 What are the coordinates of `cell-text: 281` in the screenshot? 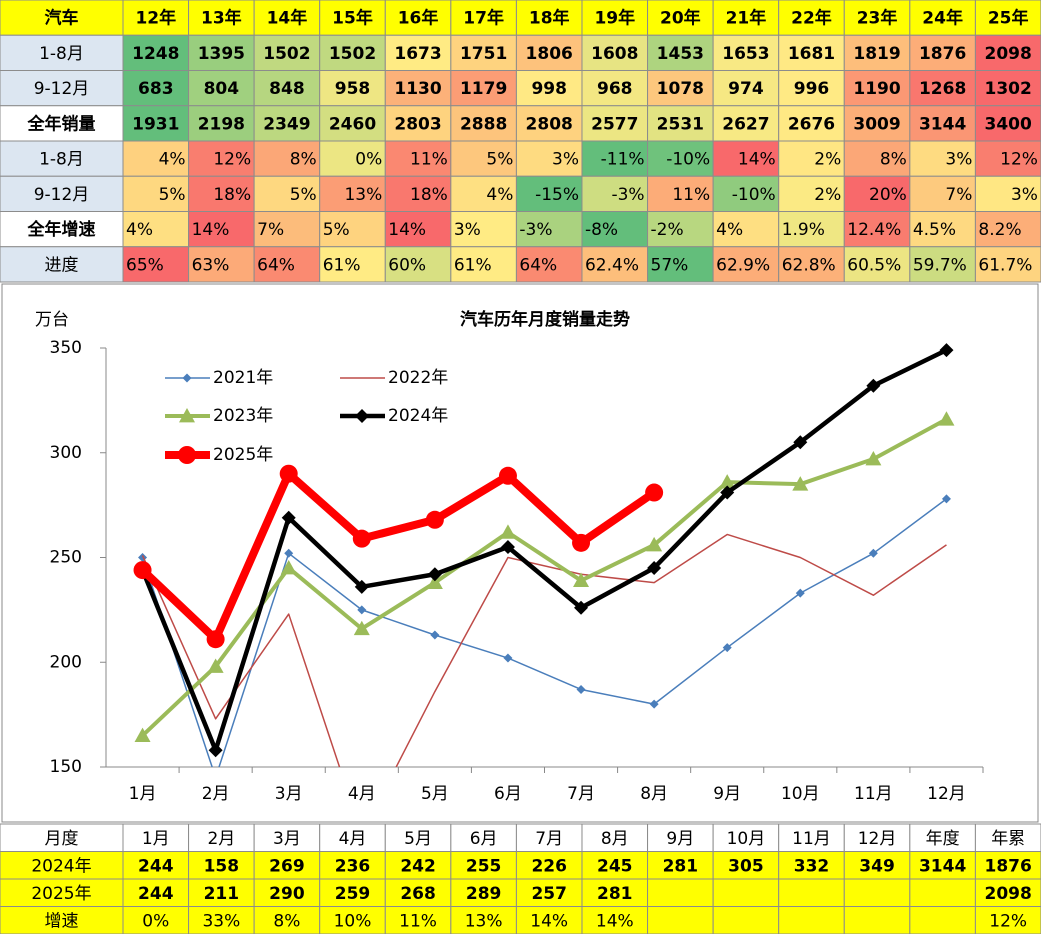 It's located at (681, 866).